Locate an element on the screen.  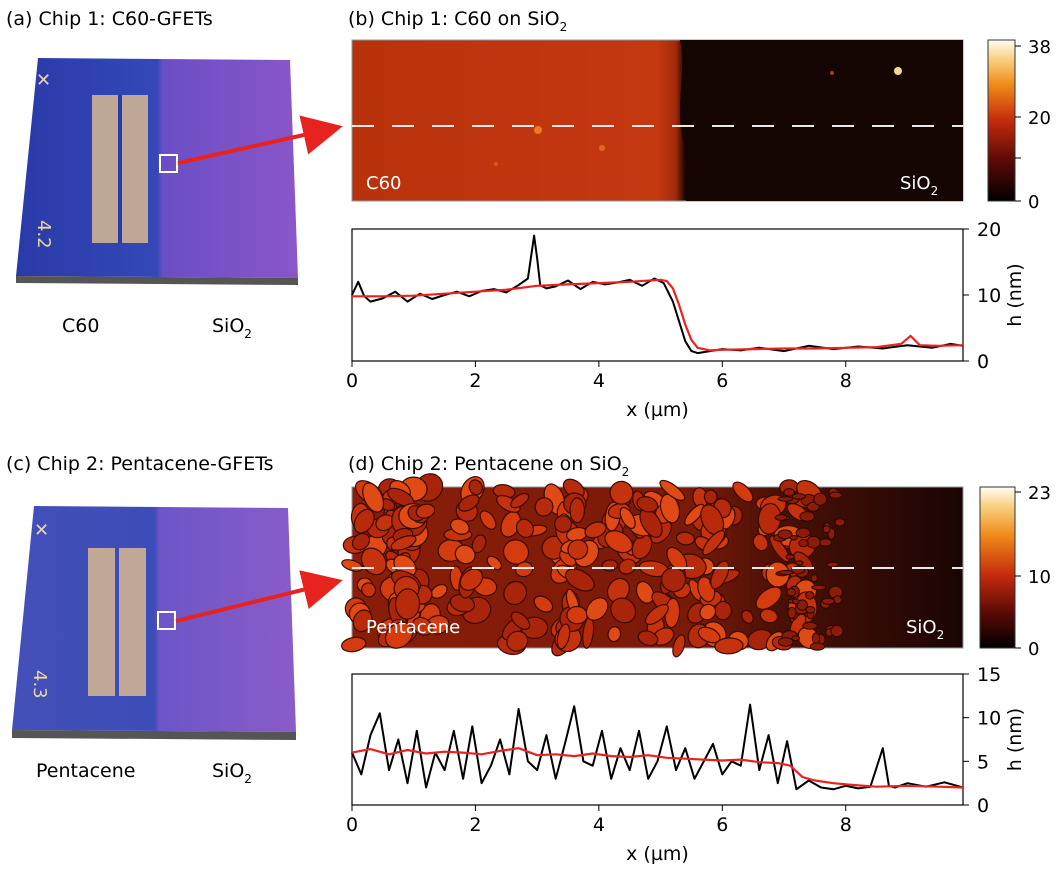
afm-image-b: C60 SiO2 is located at coordinates (657, 120).